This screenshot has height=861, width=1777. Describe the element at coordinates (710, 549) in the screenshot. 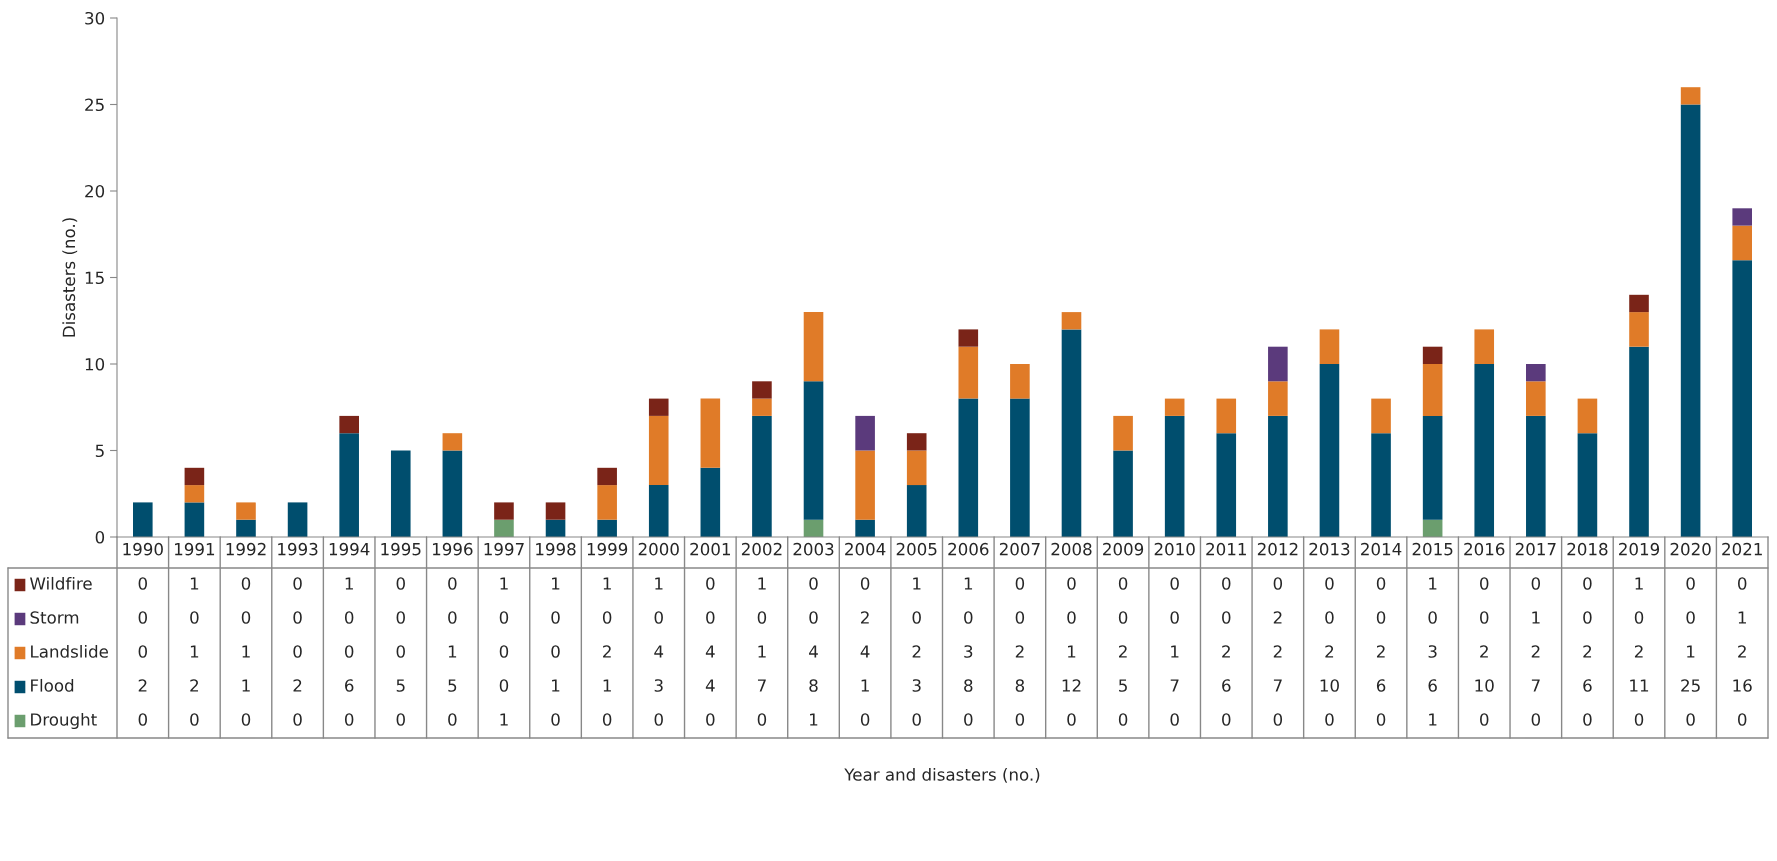

I see `x-tick-label: 2001` at that location.